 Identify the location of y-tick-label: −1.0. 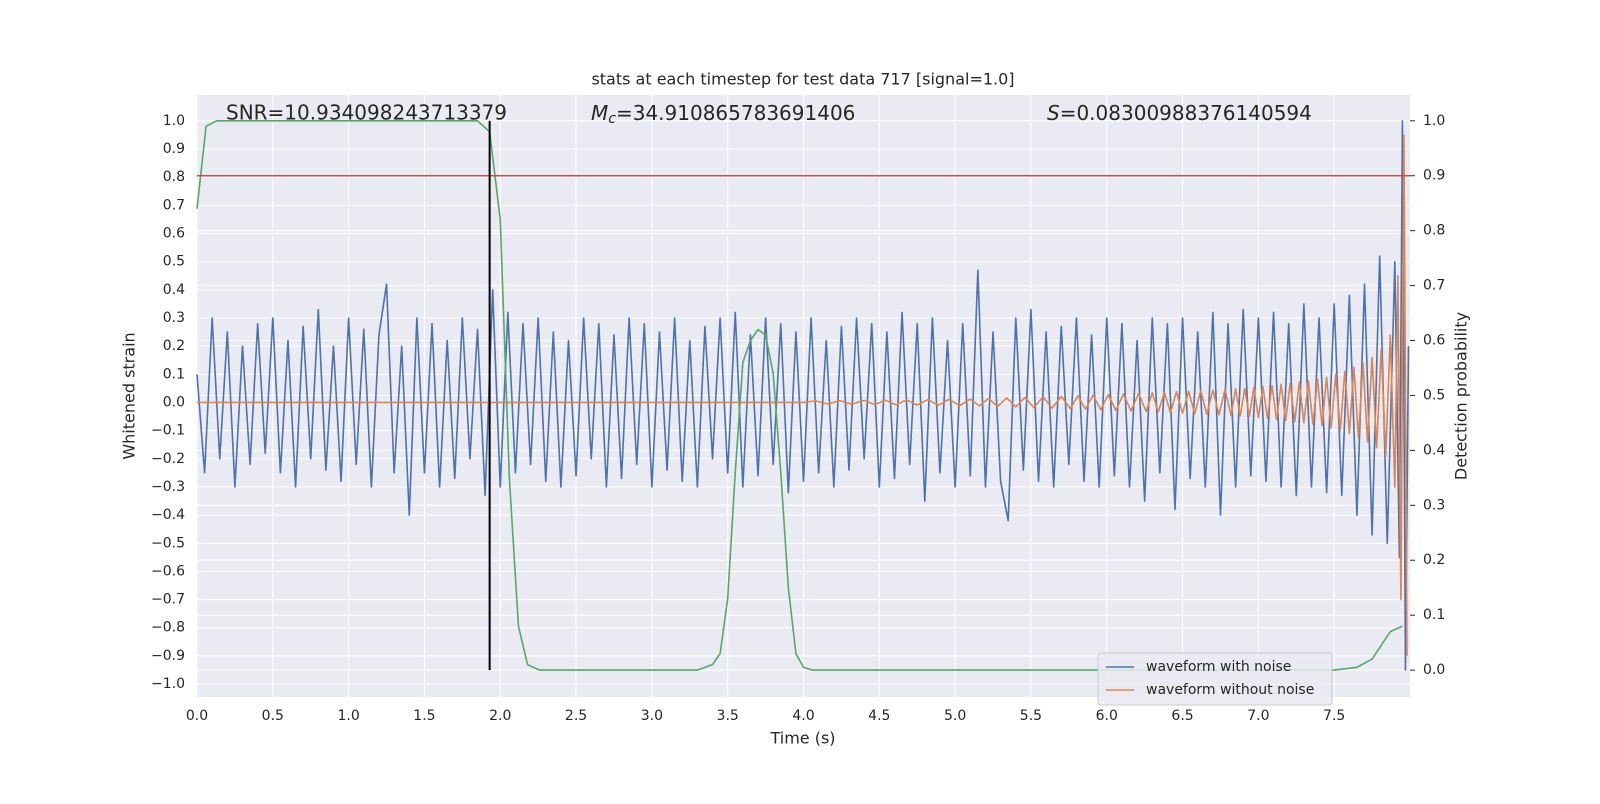
(168, 684).